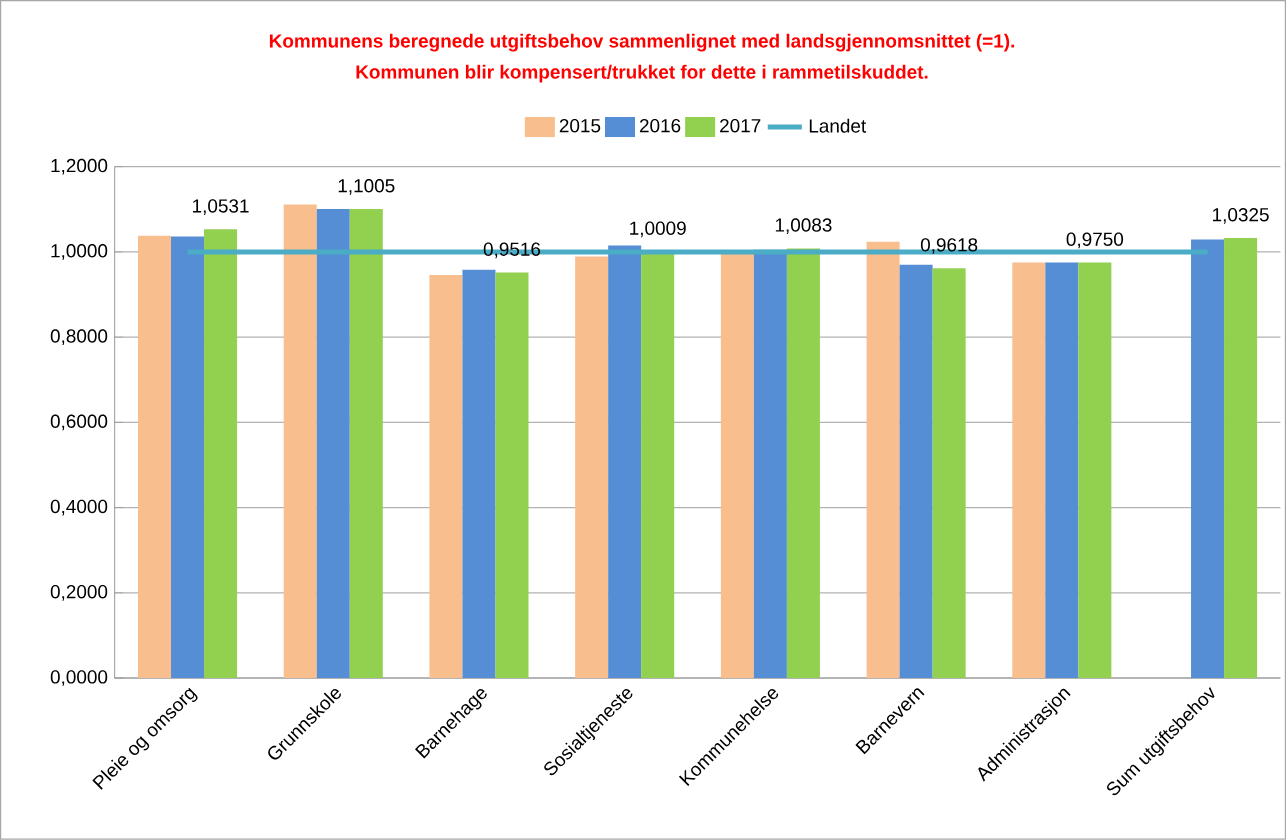  I want to click on chart-subtitle: Kommunen blir kompensert/trukket for dette i rammetilskuddet., so click(642, 73).